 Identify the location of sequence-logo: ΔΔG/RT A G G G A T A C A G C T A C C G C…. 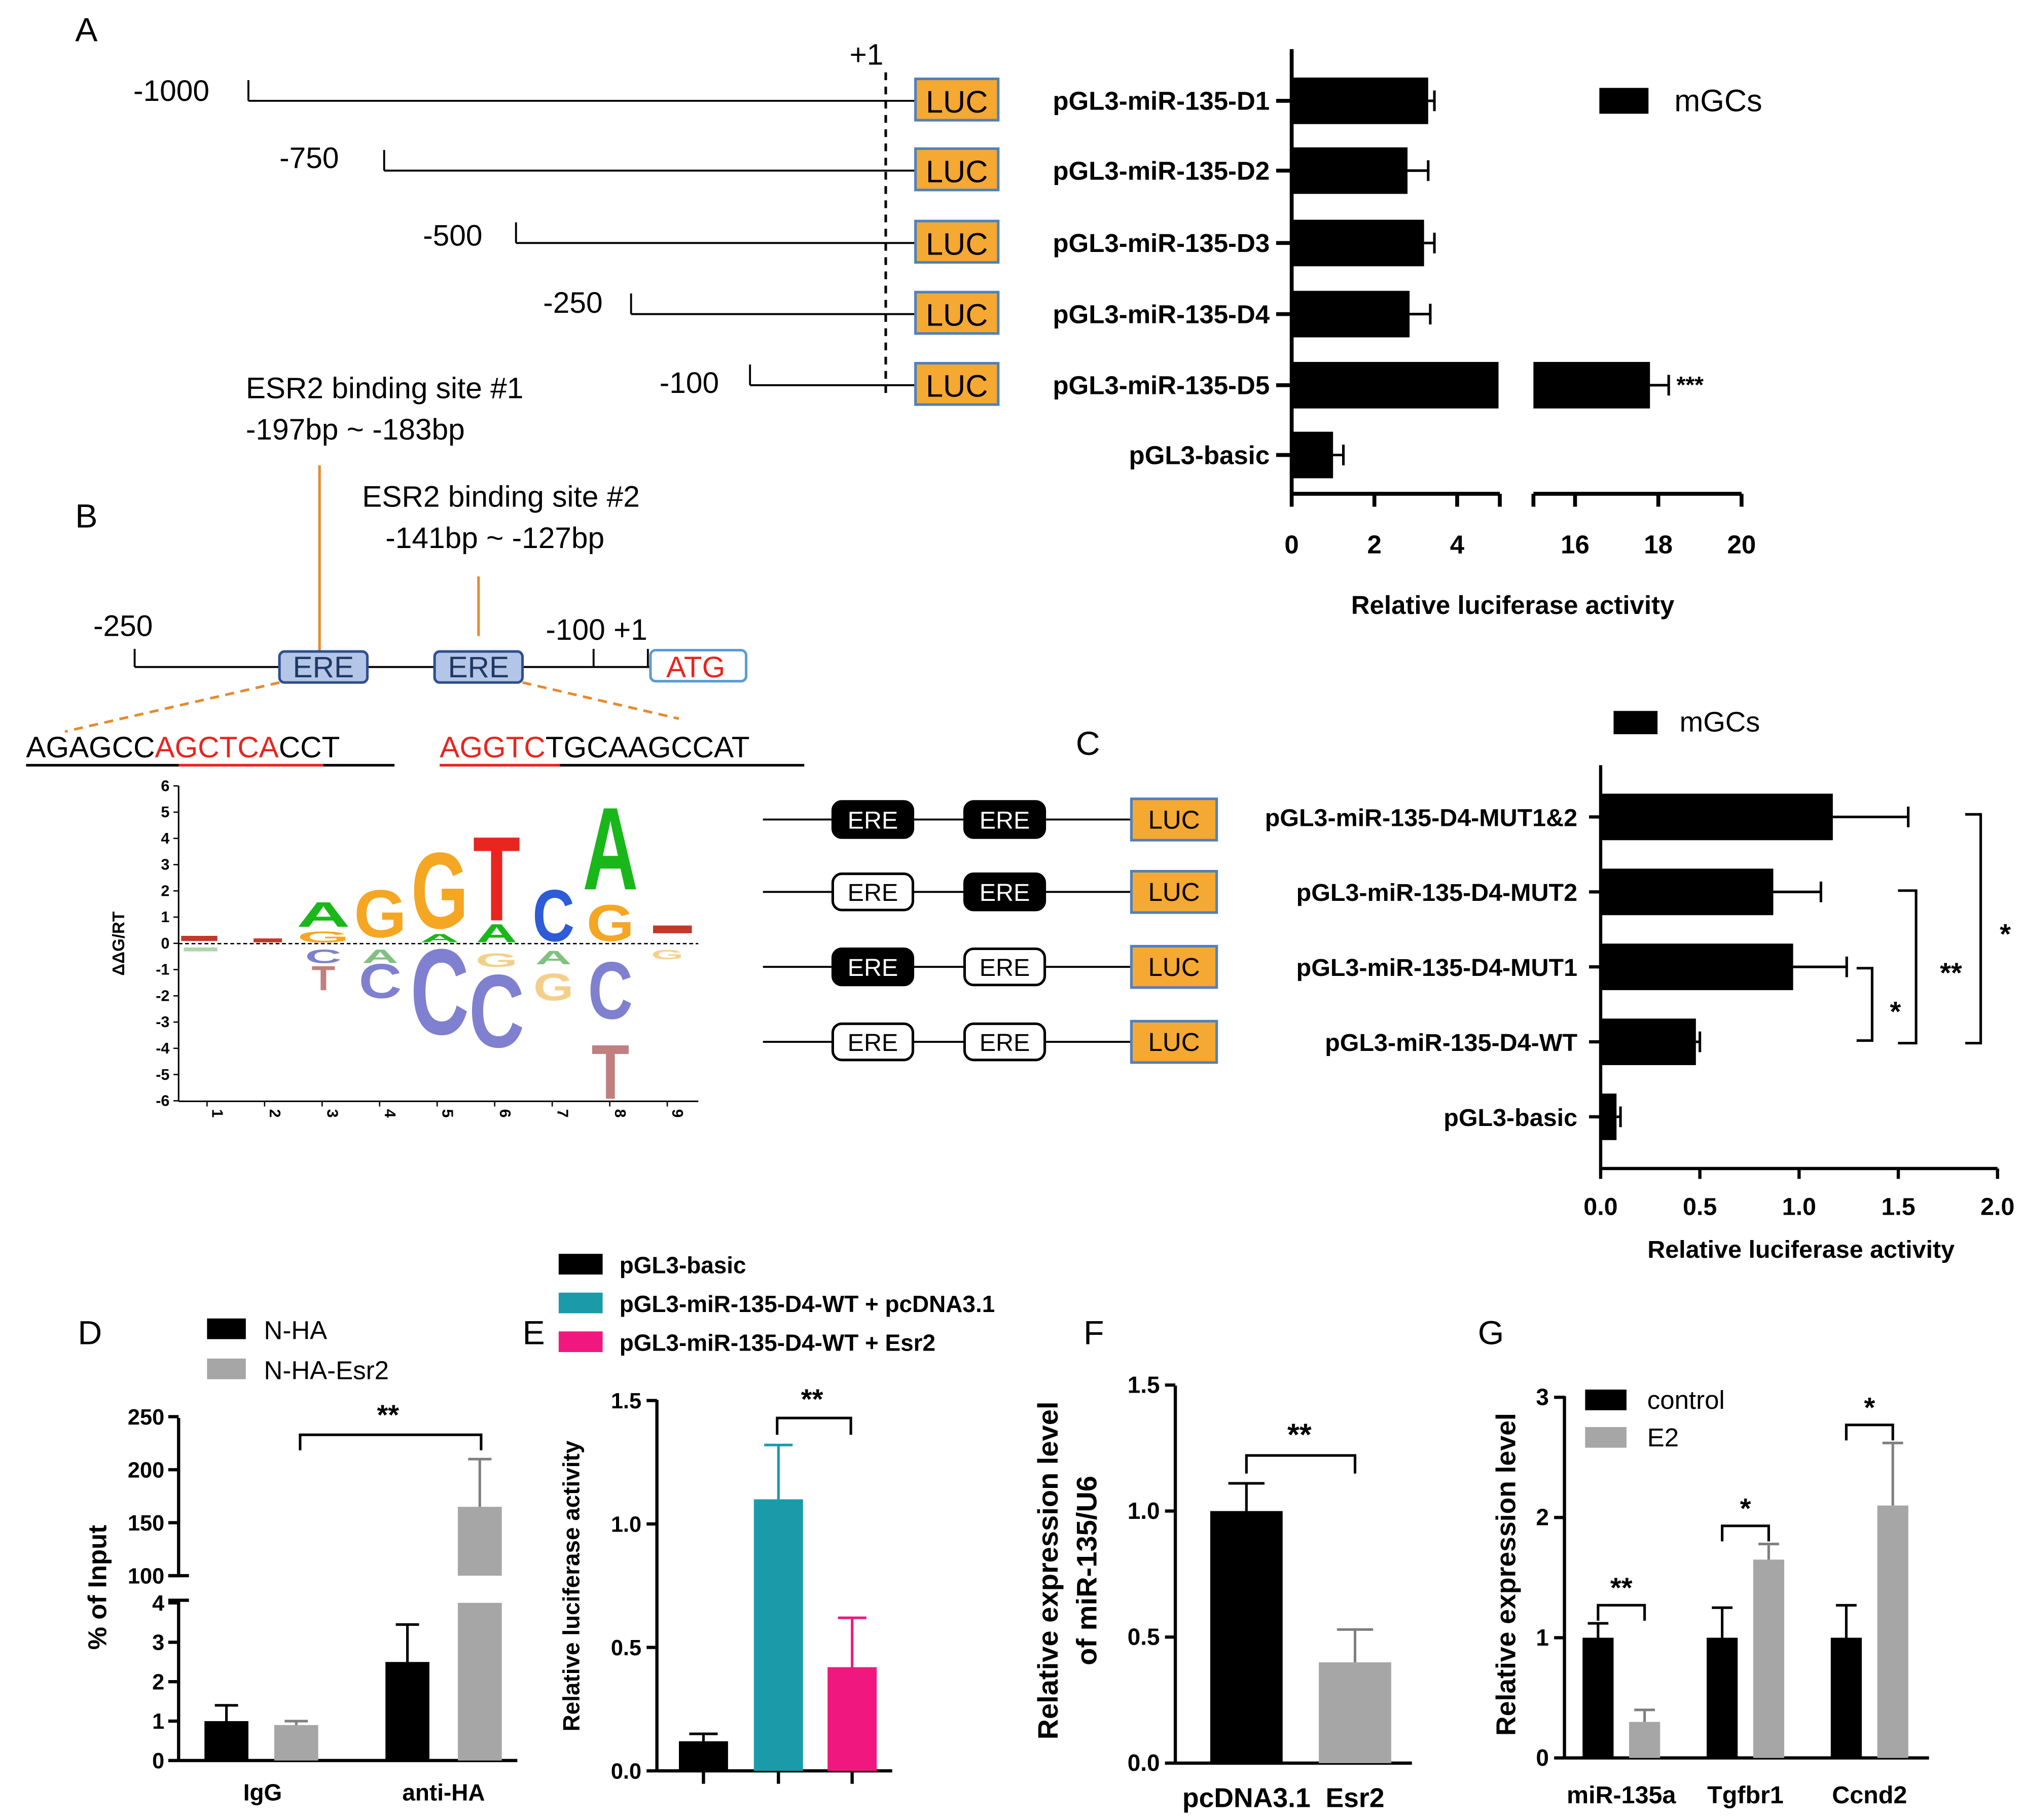
(405, 949).